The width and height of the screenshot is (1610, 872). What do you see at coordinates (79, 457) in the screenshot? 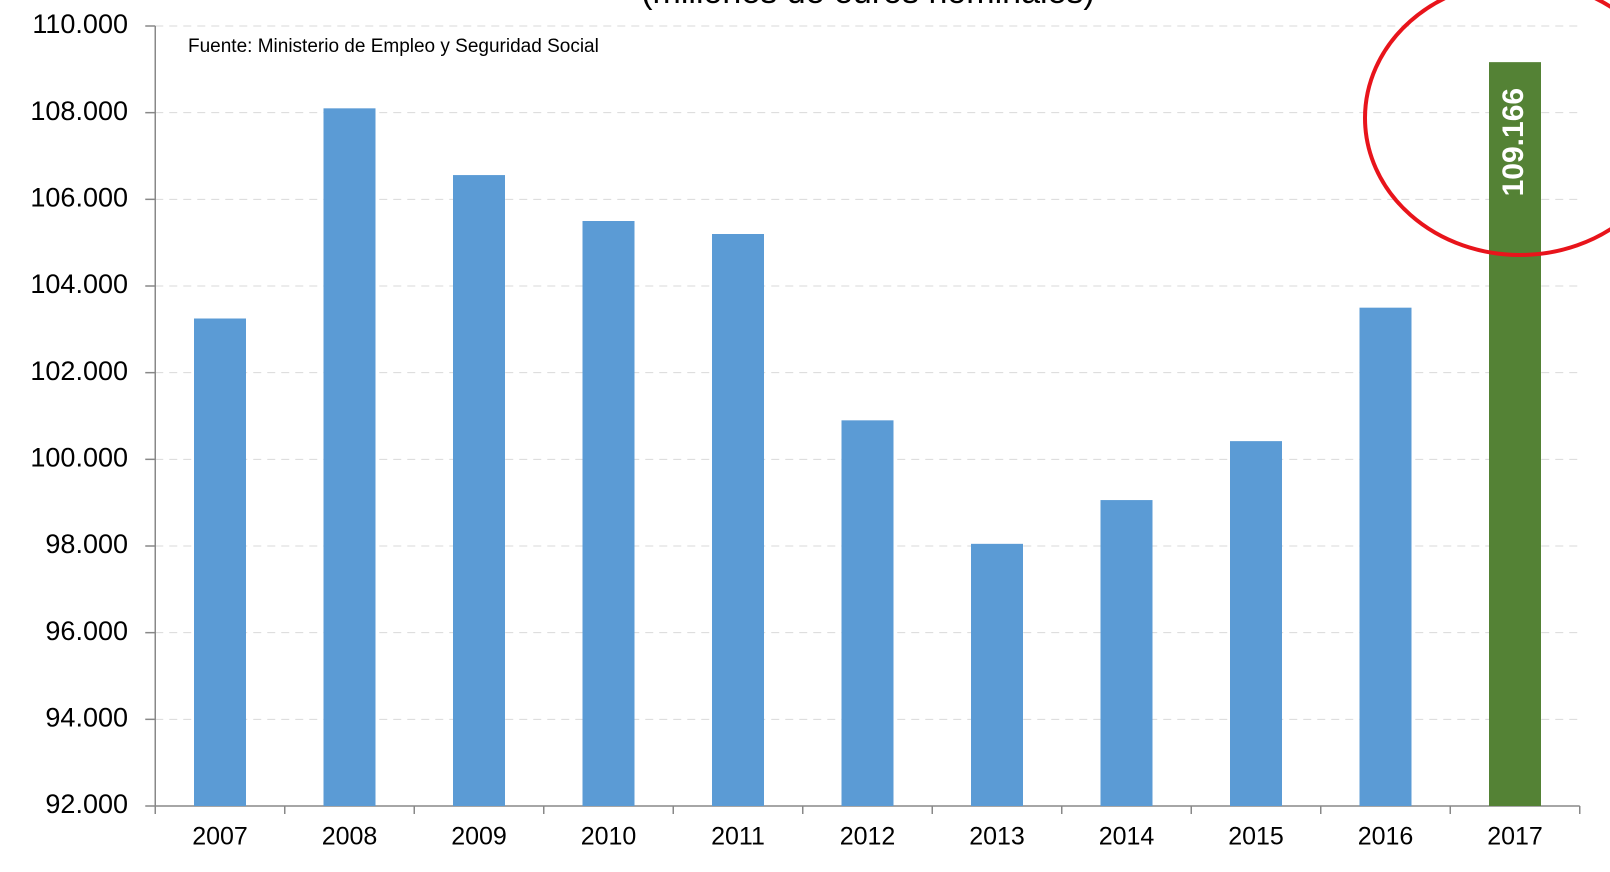
I see `y-tick-label: 100.000` at bounding box center [79, 457].